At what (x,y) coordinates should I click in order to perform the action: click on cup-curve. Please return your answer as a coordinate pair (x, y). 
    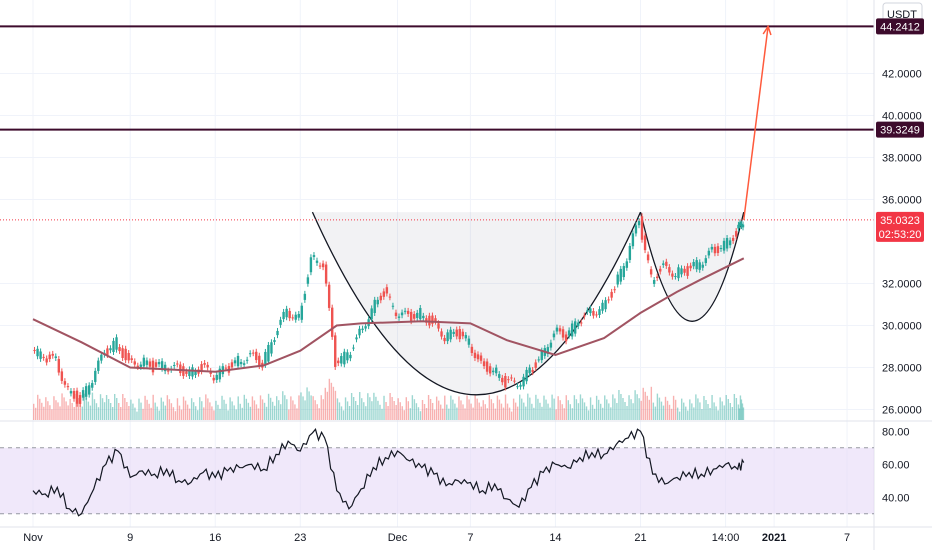
    Looking at the image, I should click on (476, 303).